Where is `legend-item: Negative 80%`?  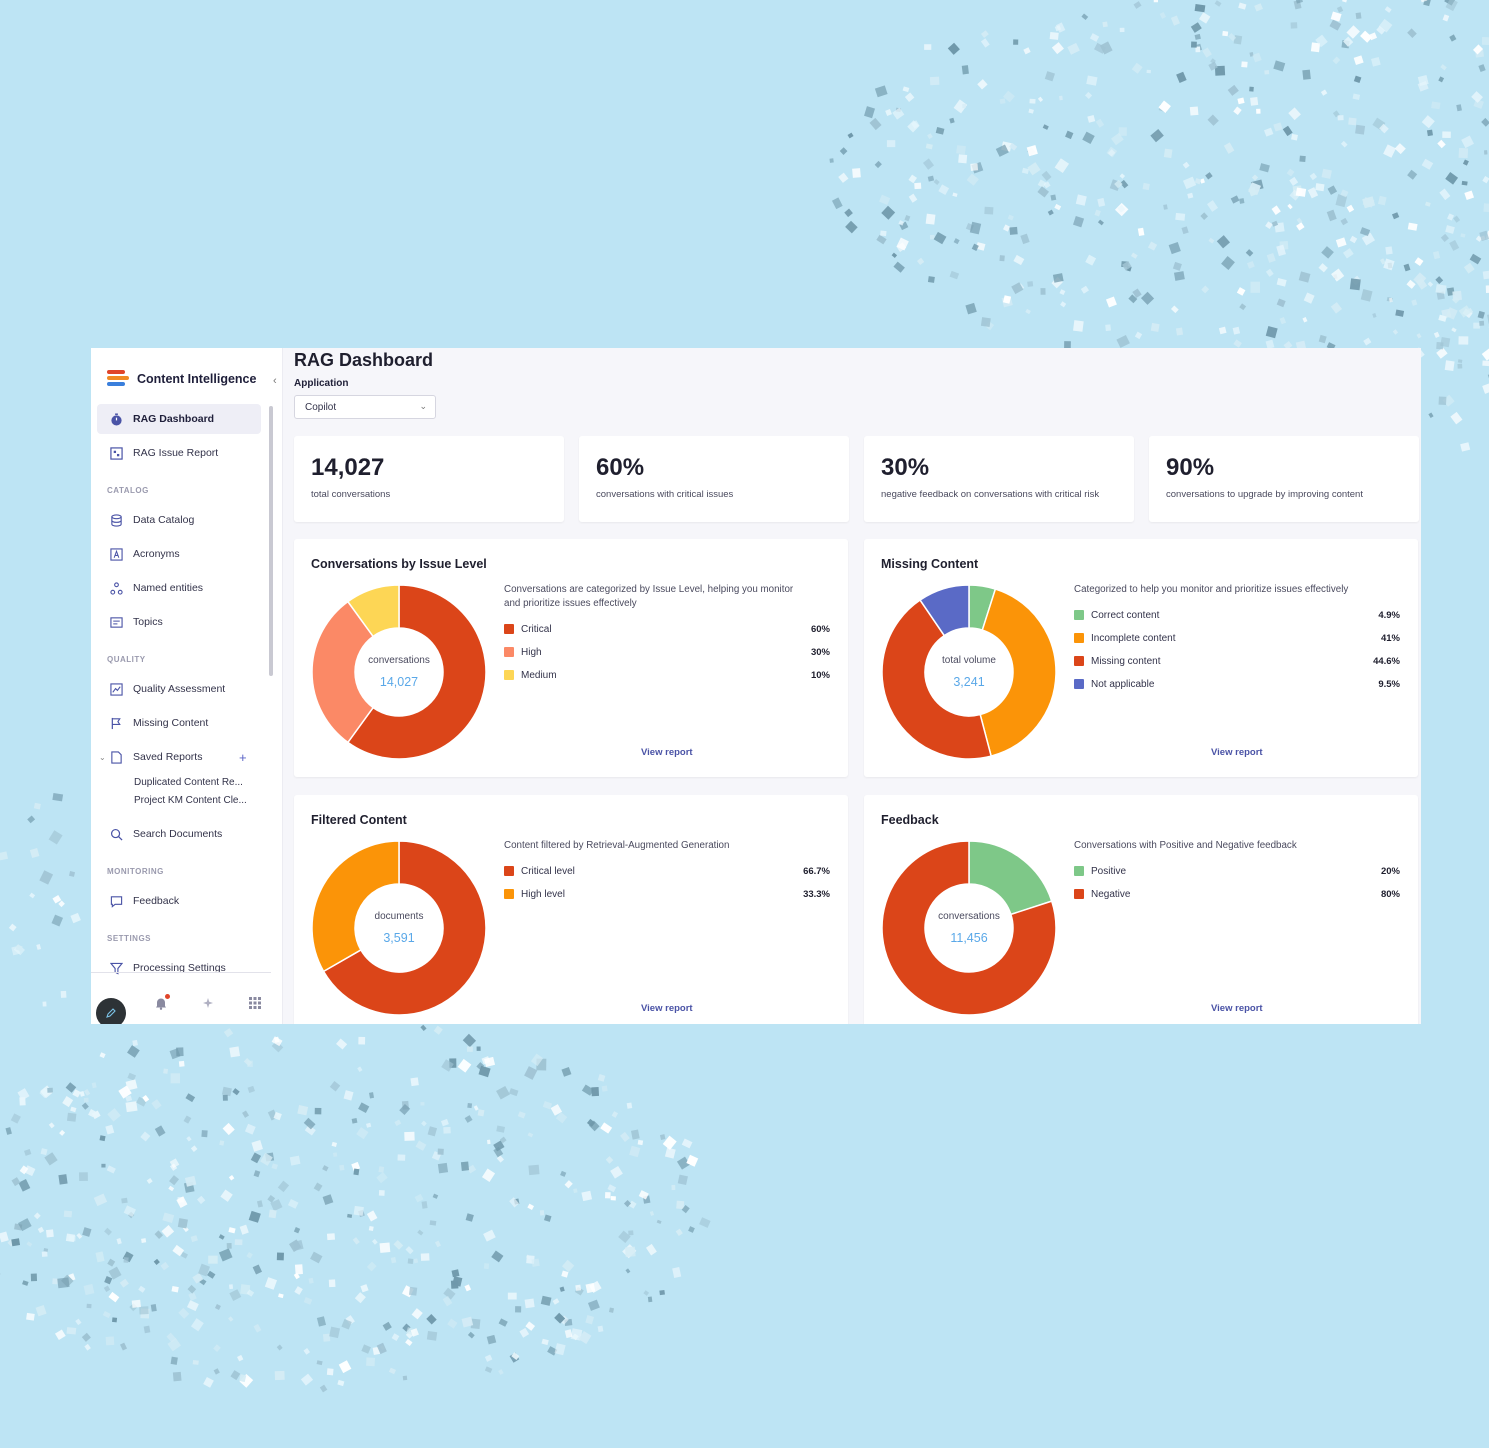
legend-item: Negative 80% is located at coordinates (1237, 894).